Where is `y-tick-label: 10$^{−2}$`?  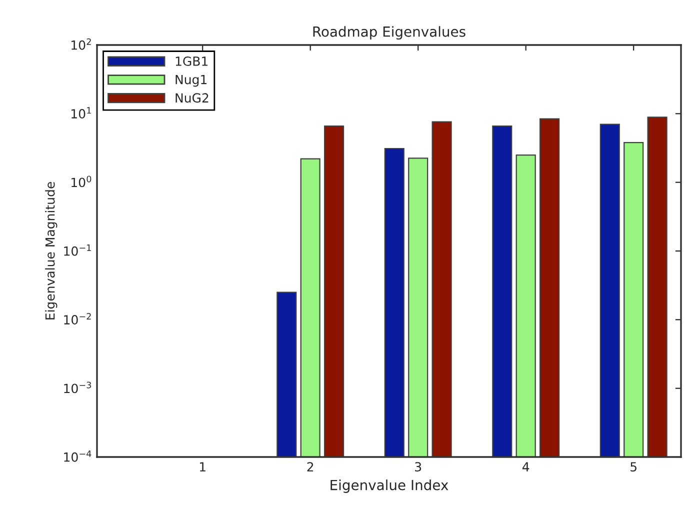 y-tick-label: 10$^{−2}$ is located at coordinates (77, 318).